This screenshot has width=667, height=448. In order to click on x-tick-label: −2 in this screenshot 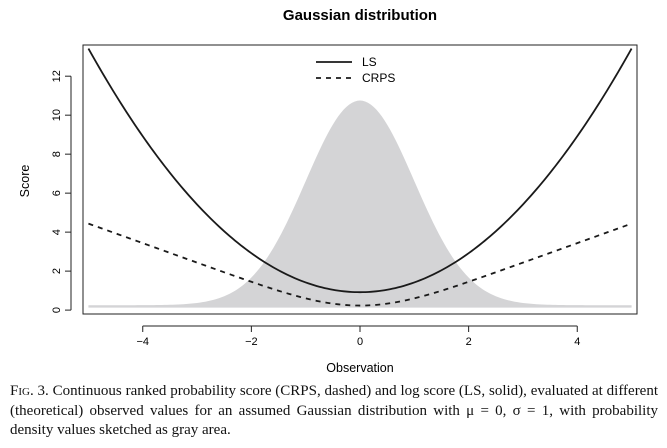, I will do `click(251, 342)`.